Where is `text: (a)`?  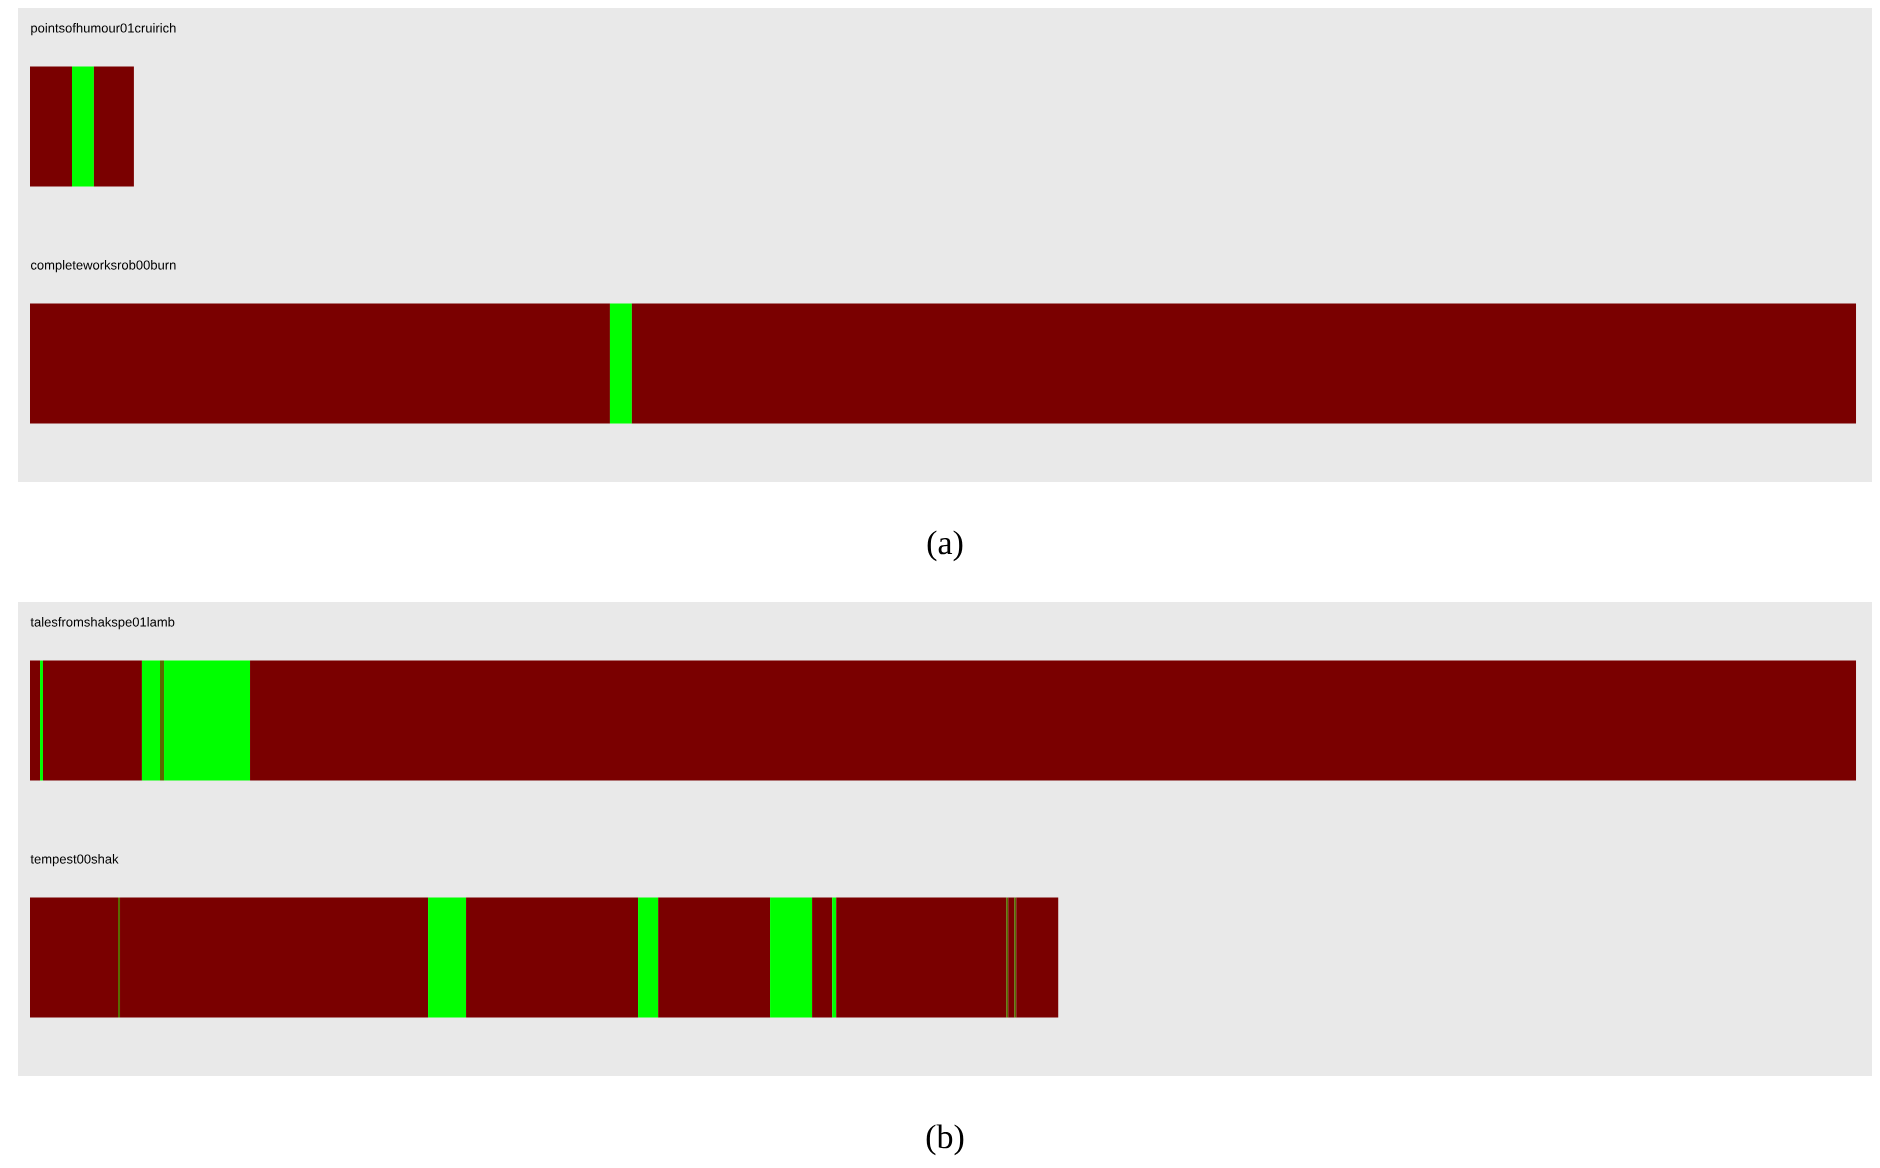
text: (a) is located at coordinates (945, 546).